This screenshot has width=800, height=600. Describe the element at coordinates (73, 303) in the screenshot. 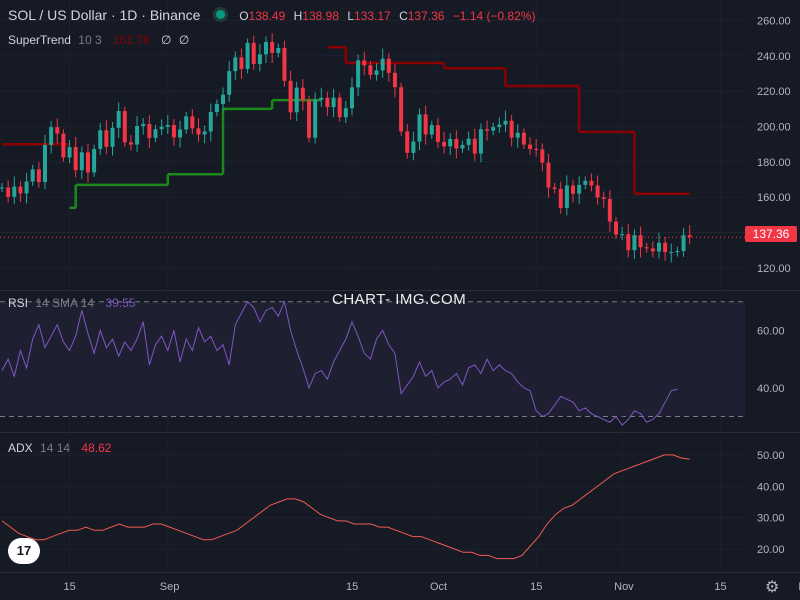

I see `rsi-legend: RSI 14 SMA 14 39.55` at that location.